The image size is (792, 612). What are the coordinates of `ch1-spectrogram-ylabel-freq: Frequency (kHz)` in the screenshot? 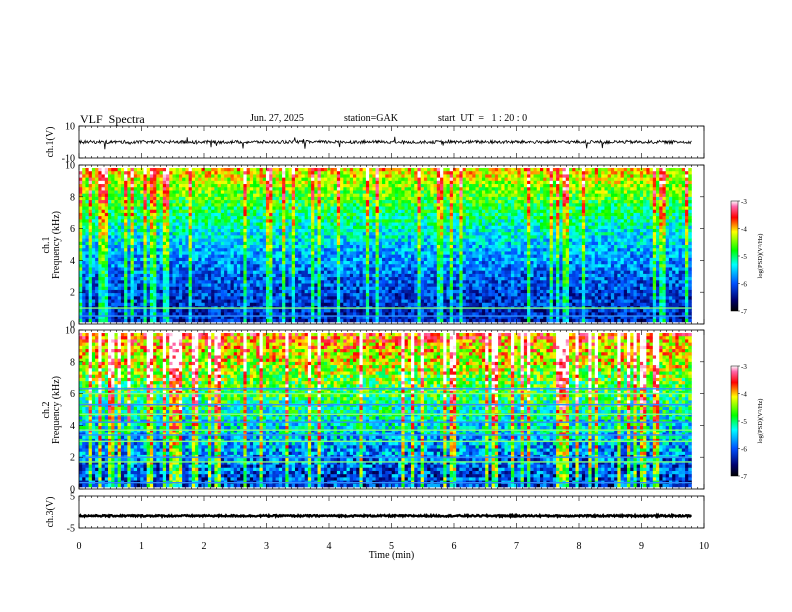 It's located at (56, 245).